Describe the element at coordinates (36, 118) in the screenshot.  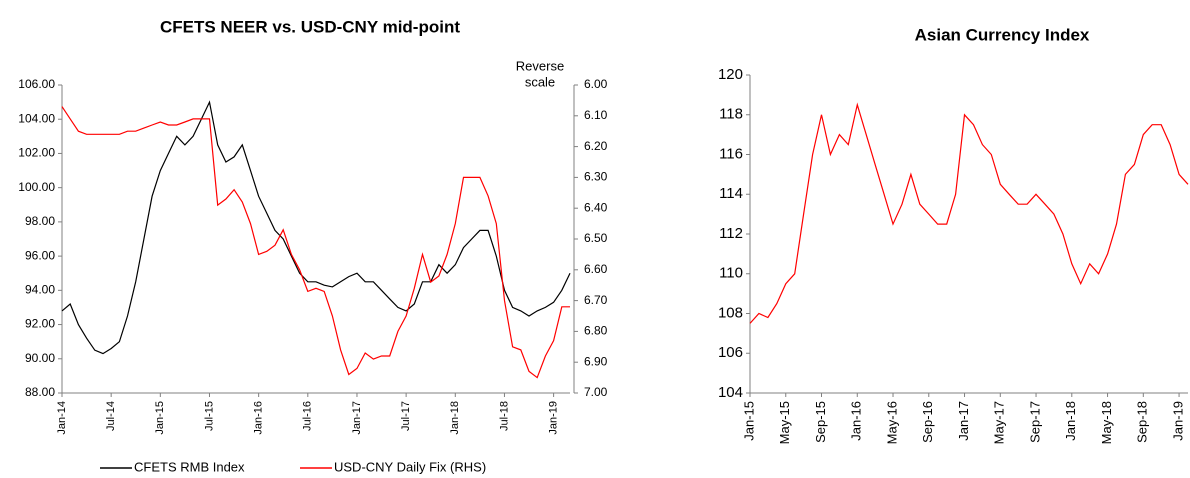
I see `y-tick-label: 104.00` at that location.